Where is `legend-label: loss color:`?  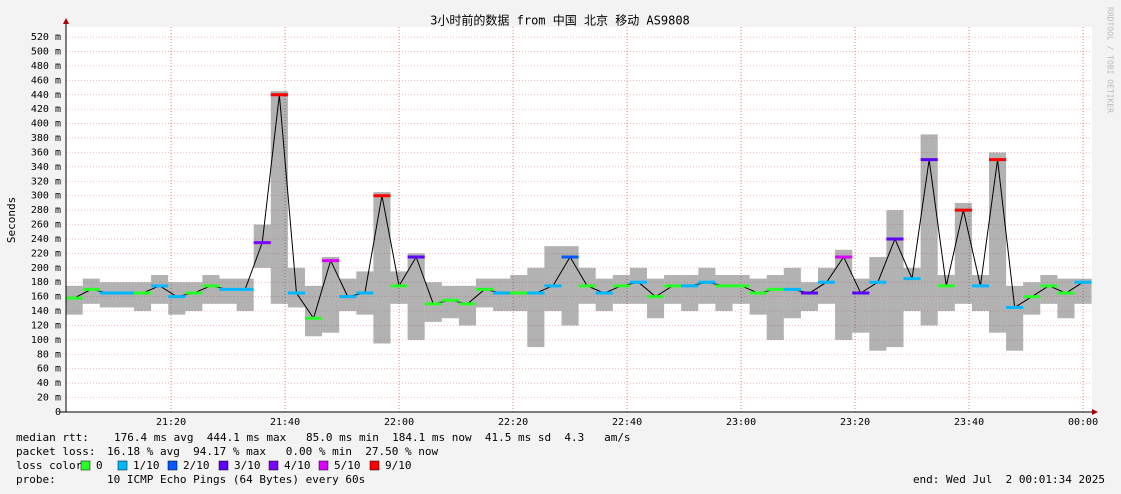
legend-label: loss color: is located at coordinates (52, 465).